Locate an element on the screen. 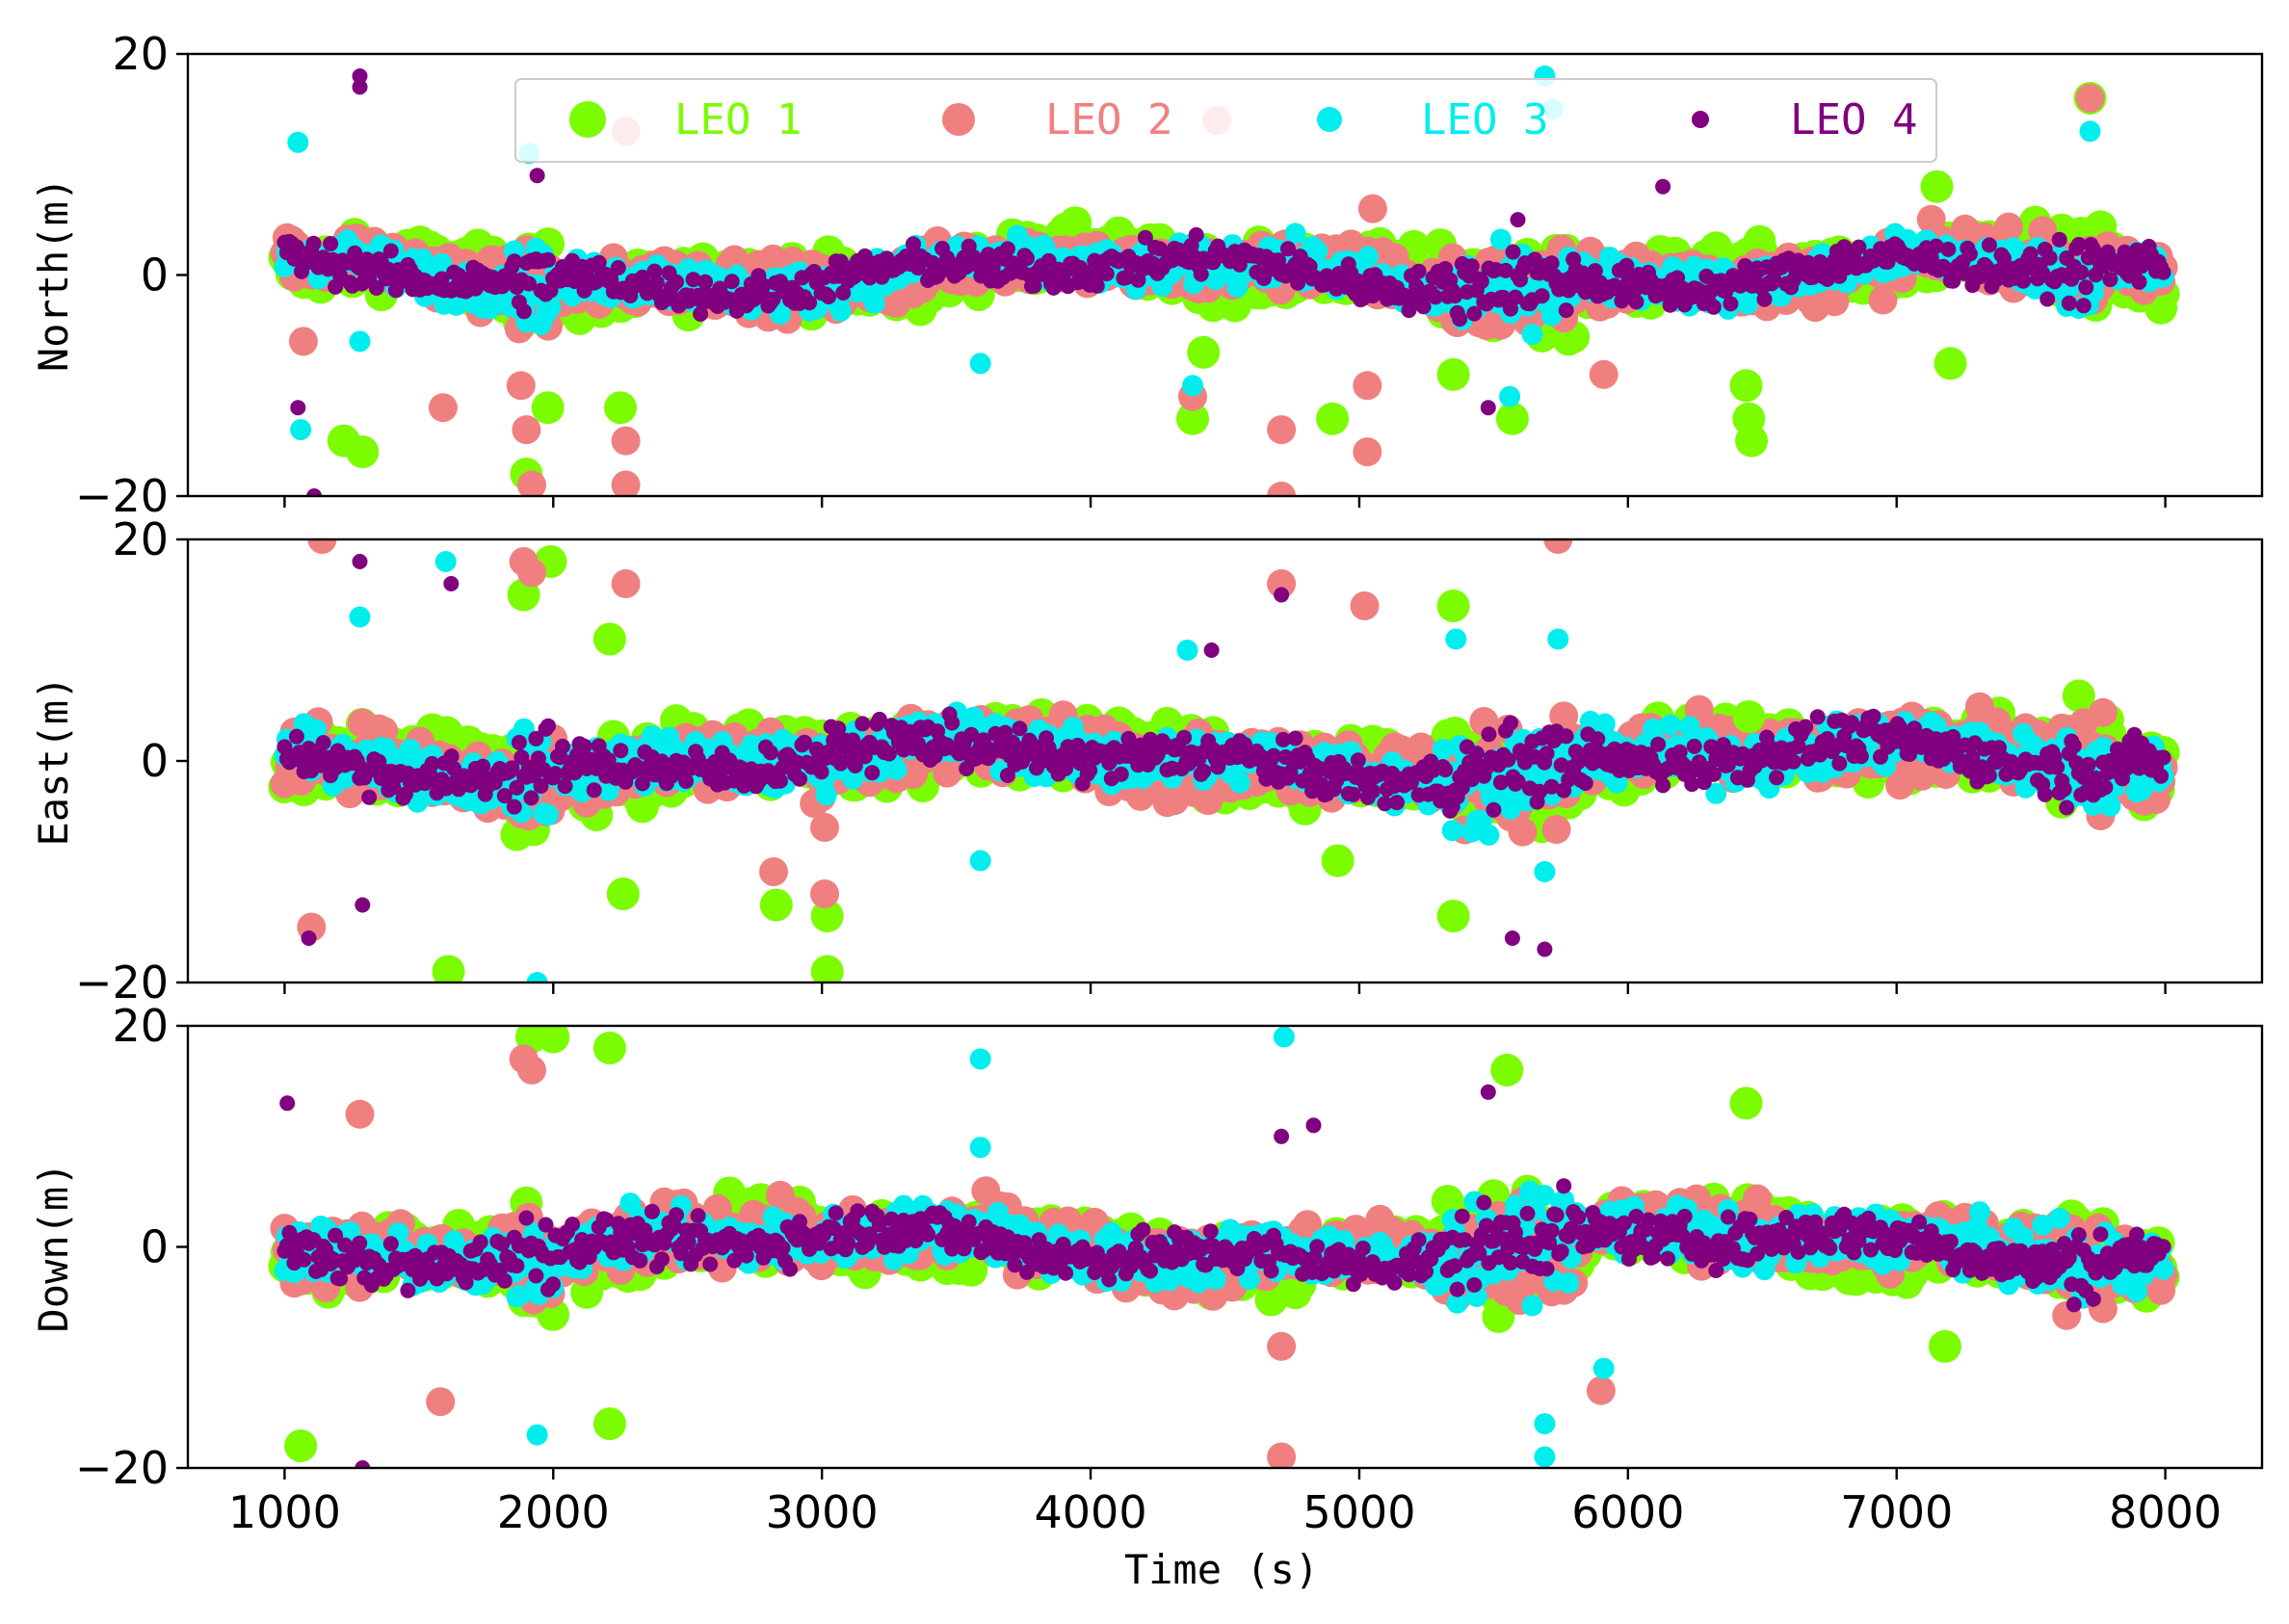 This screenshot has width=2289, height=1624. y-tick-label: 20 is located at coordinates (140, 54).